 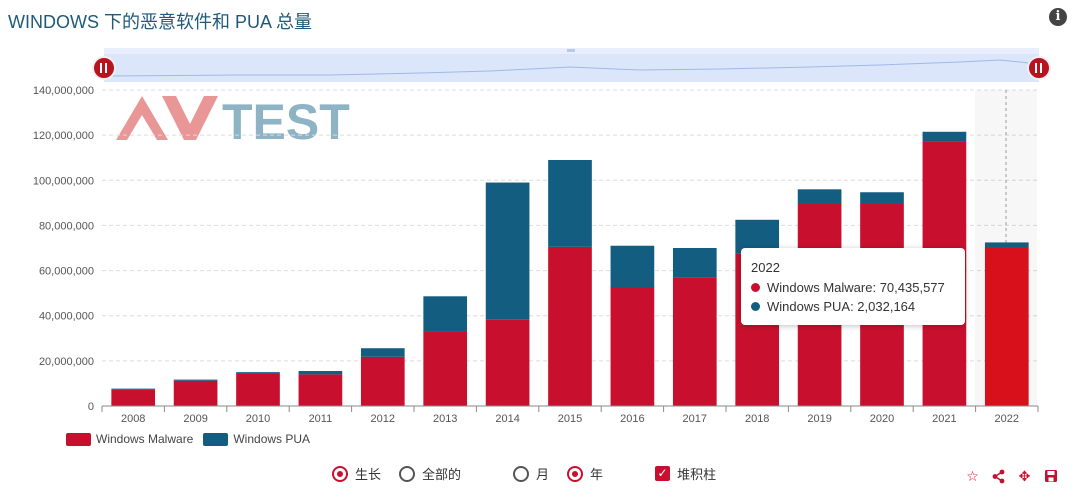 I want to click on y-tick-label: 120,000,000, so click(x=63, y=136).